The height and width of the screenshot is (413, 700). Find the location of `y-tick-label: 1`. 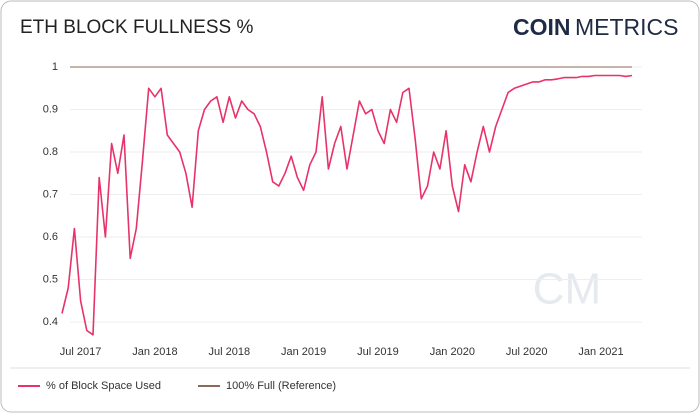

y-tick-label: 1 is located at coordinates (55, 67).